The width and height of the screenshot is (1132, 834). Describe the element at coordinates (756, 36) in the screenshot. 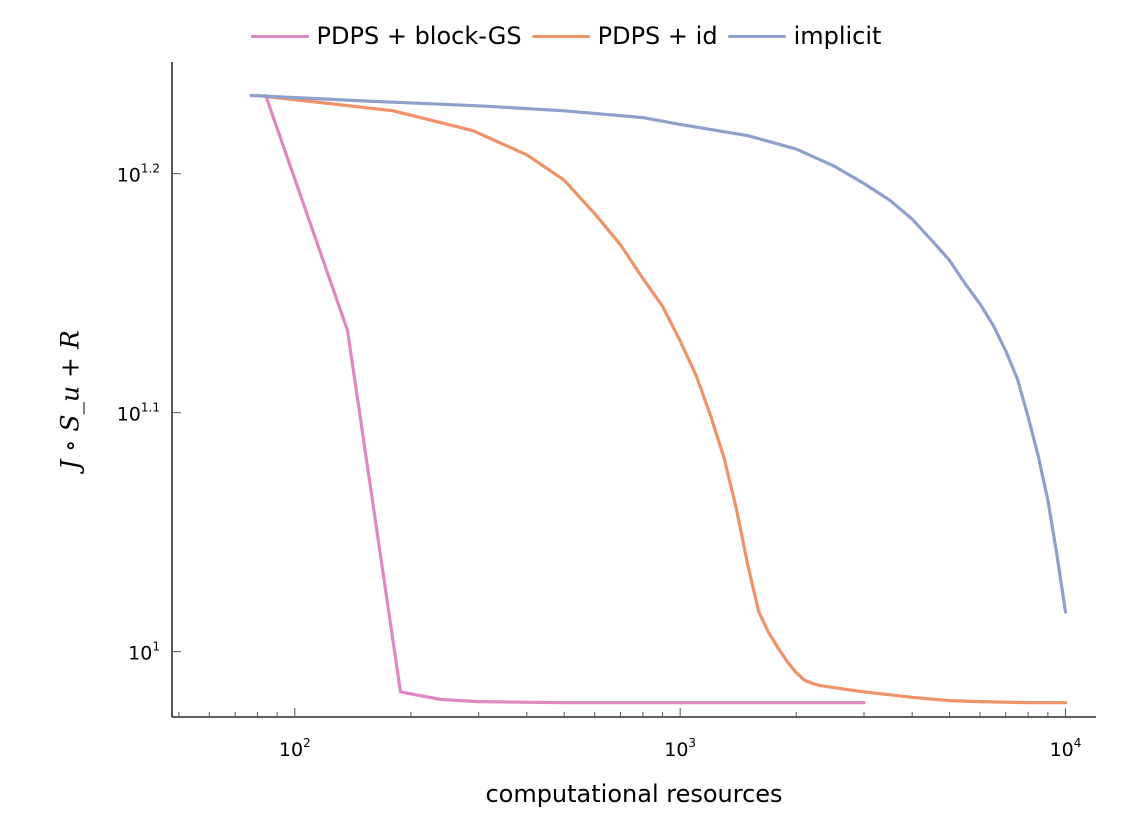

I see `legend-swatch-implicit` at that location.